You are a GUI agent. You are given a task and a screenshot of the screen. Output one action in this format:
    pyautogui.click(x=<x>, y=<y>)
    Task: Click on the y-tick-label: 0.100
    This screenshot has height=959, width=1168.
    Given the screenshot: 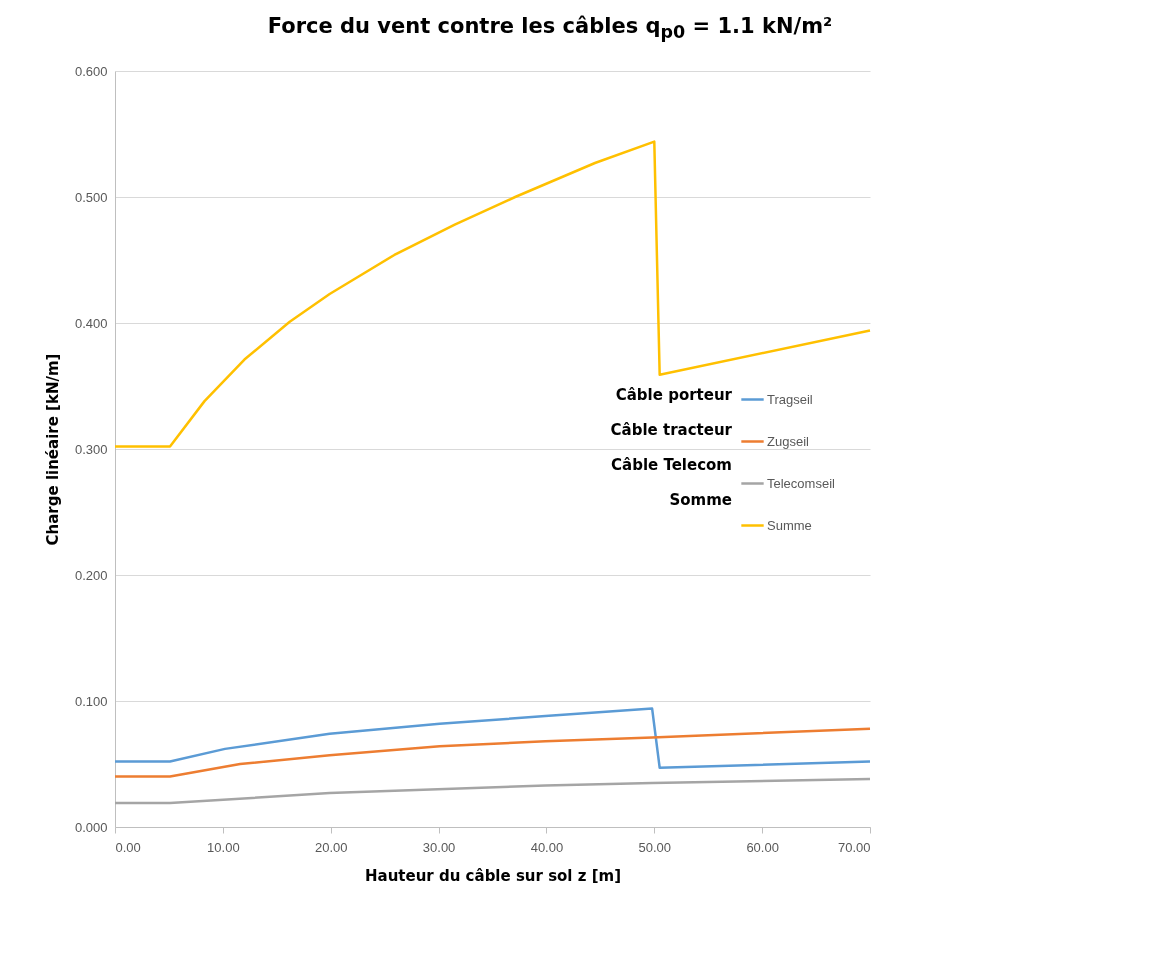 What is the action you would take?
    pyautogui.click(x=91, y=701)
    